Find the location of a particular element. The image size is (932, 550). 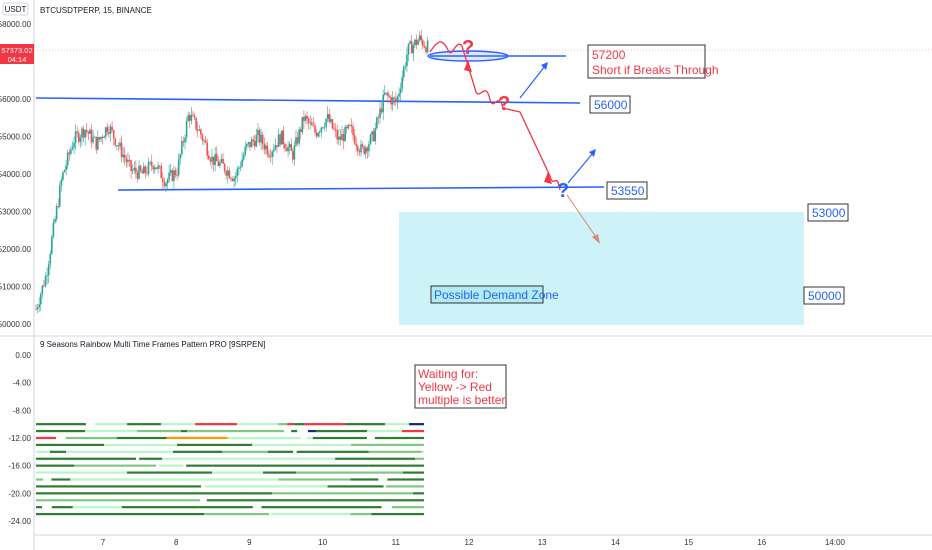

last-price-tag is located at coordinates (17, 54).